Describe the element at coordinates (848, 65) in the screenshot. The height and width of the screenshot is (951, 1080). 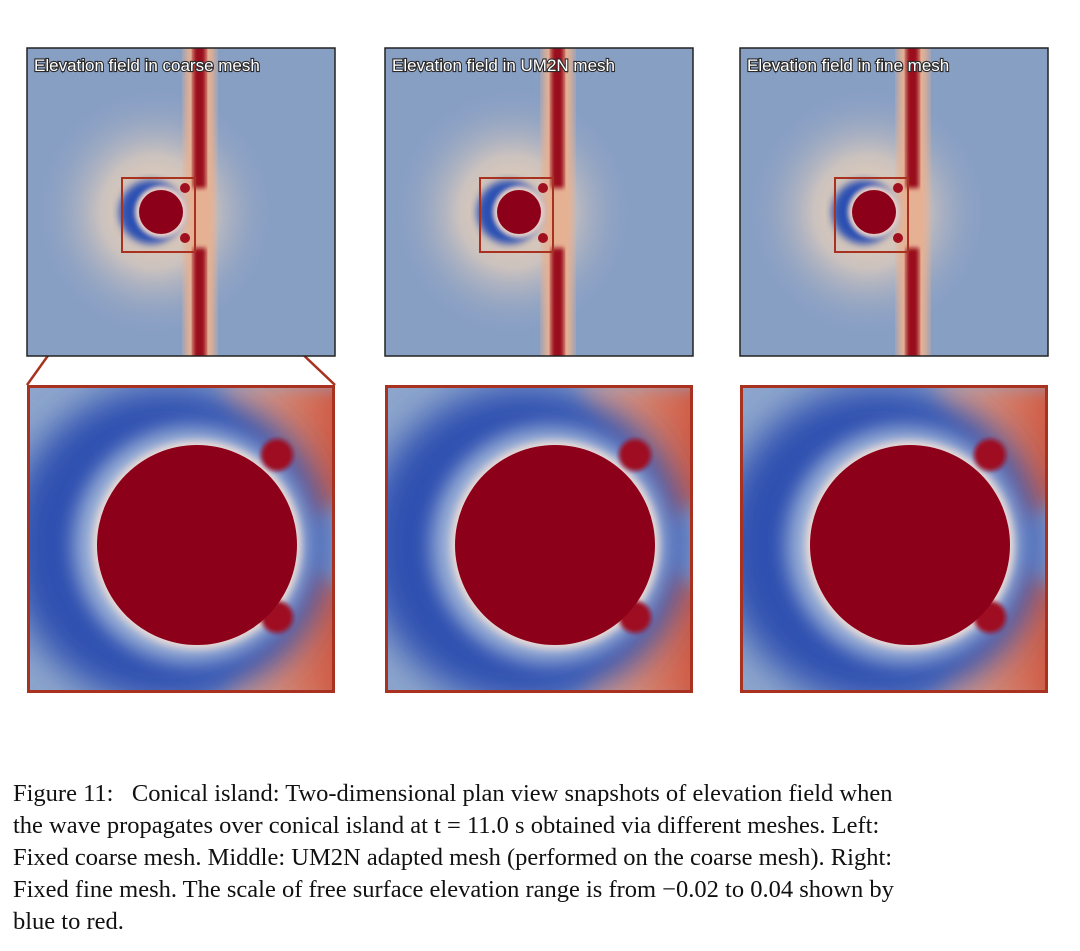
I see `panel-title: Elevation field in fine mesh` at that location.